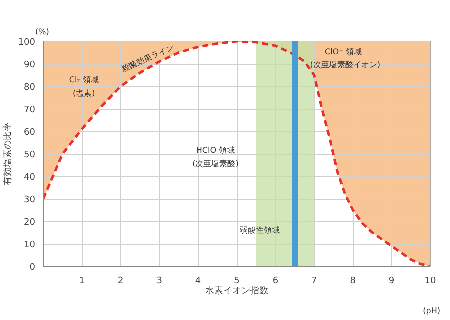 Image resolution: width=450 pixels, height=320 pixels. Describe the element at coordinates (30, 201) in the screenshot. I see `y-tick-label: 30` at that location.